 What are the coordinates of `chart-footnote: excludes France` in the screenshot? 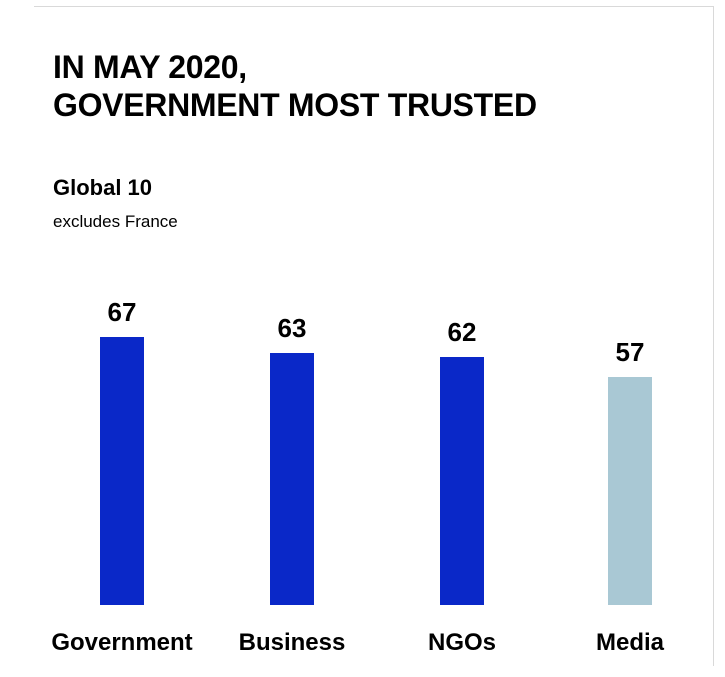 It's located at (115, 221).